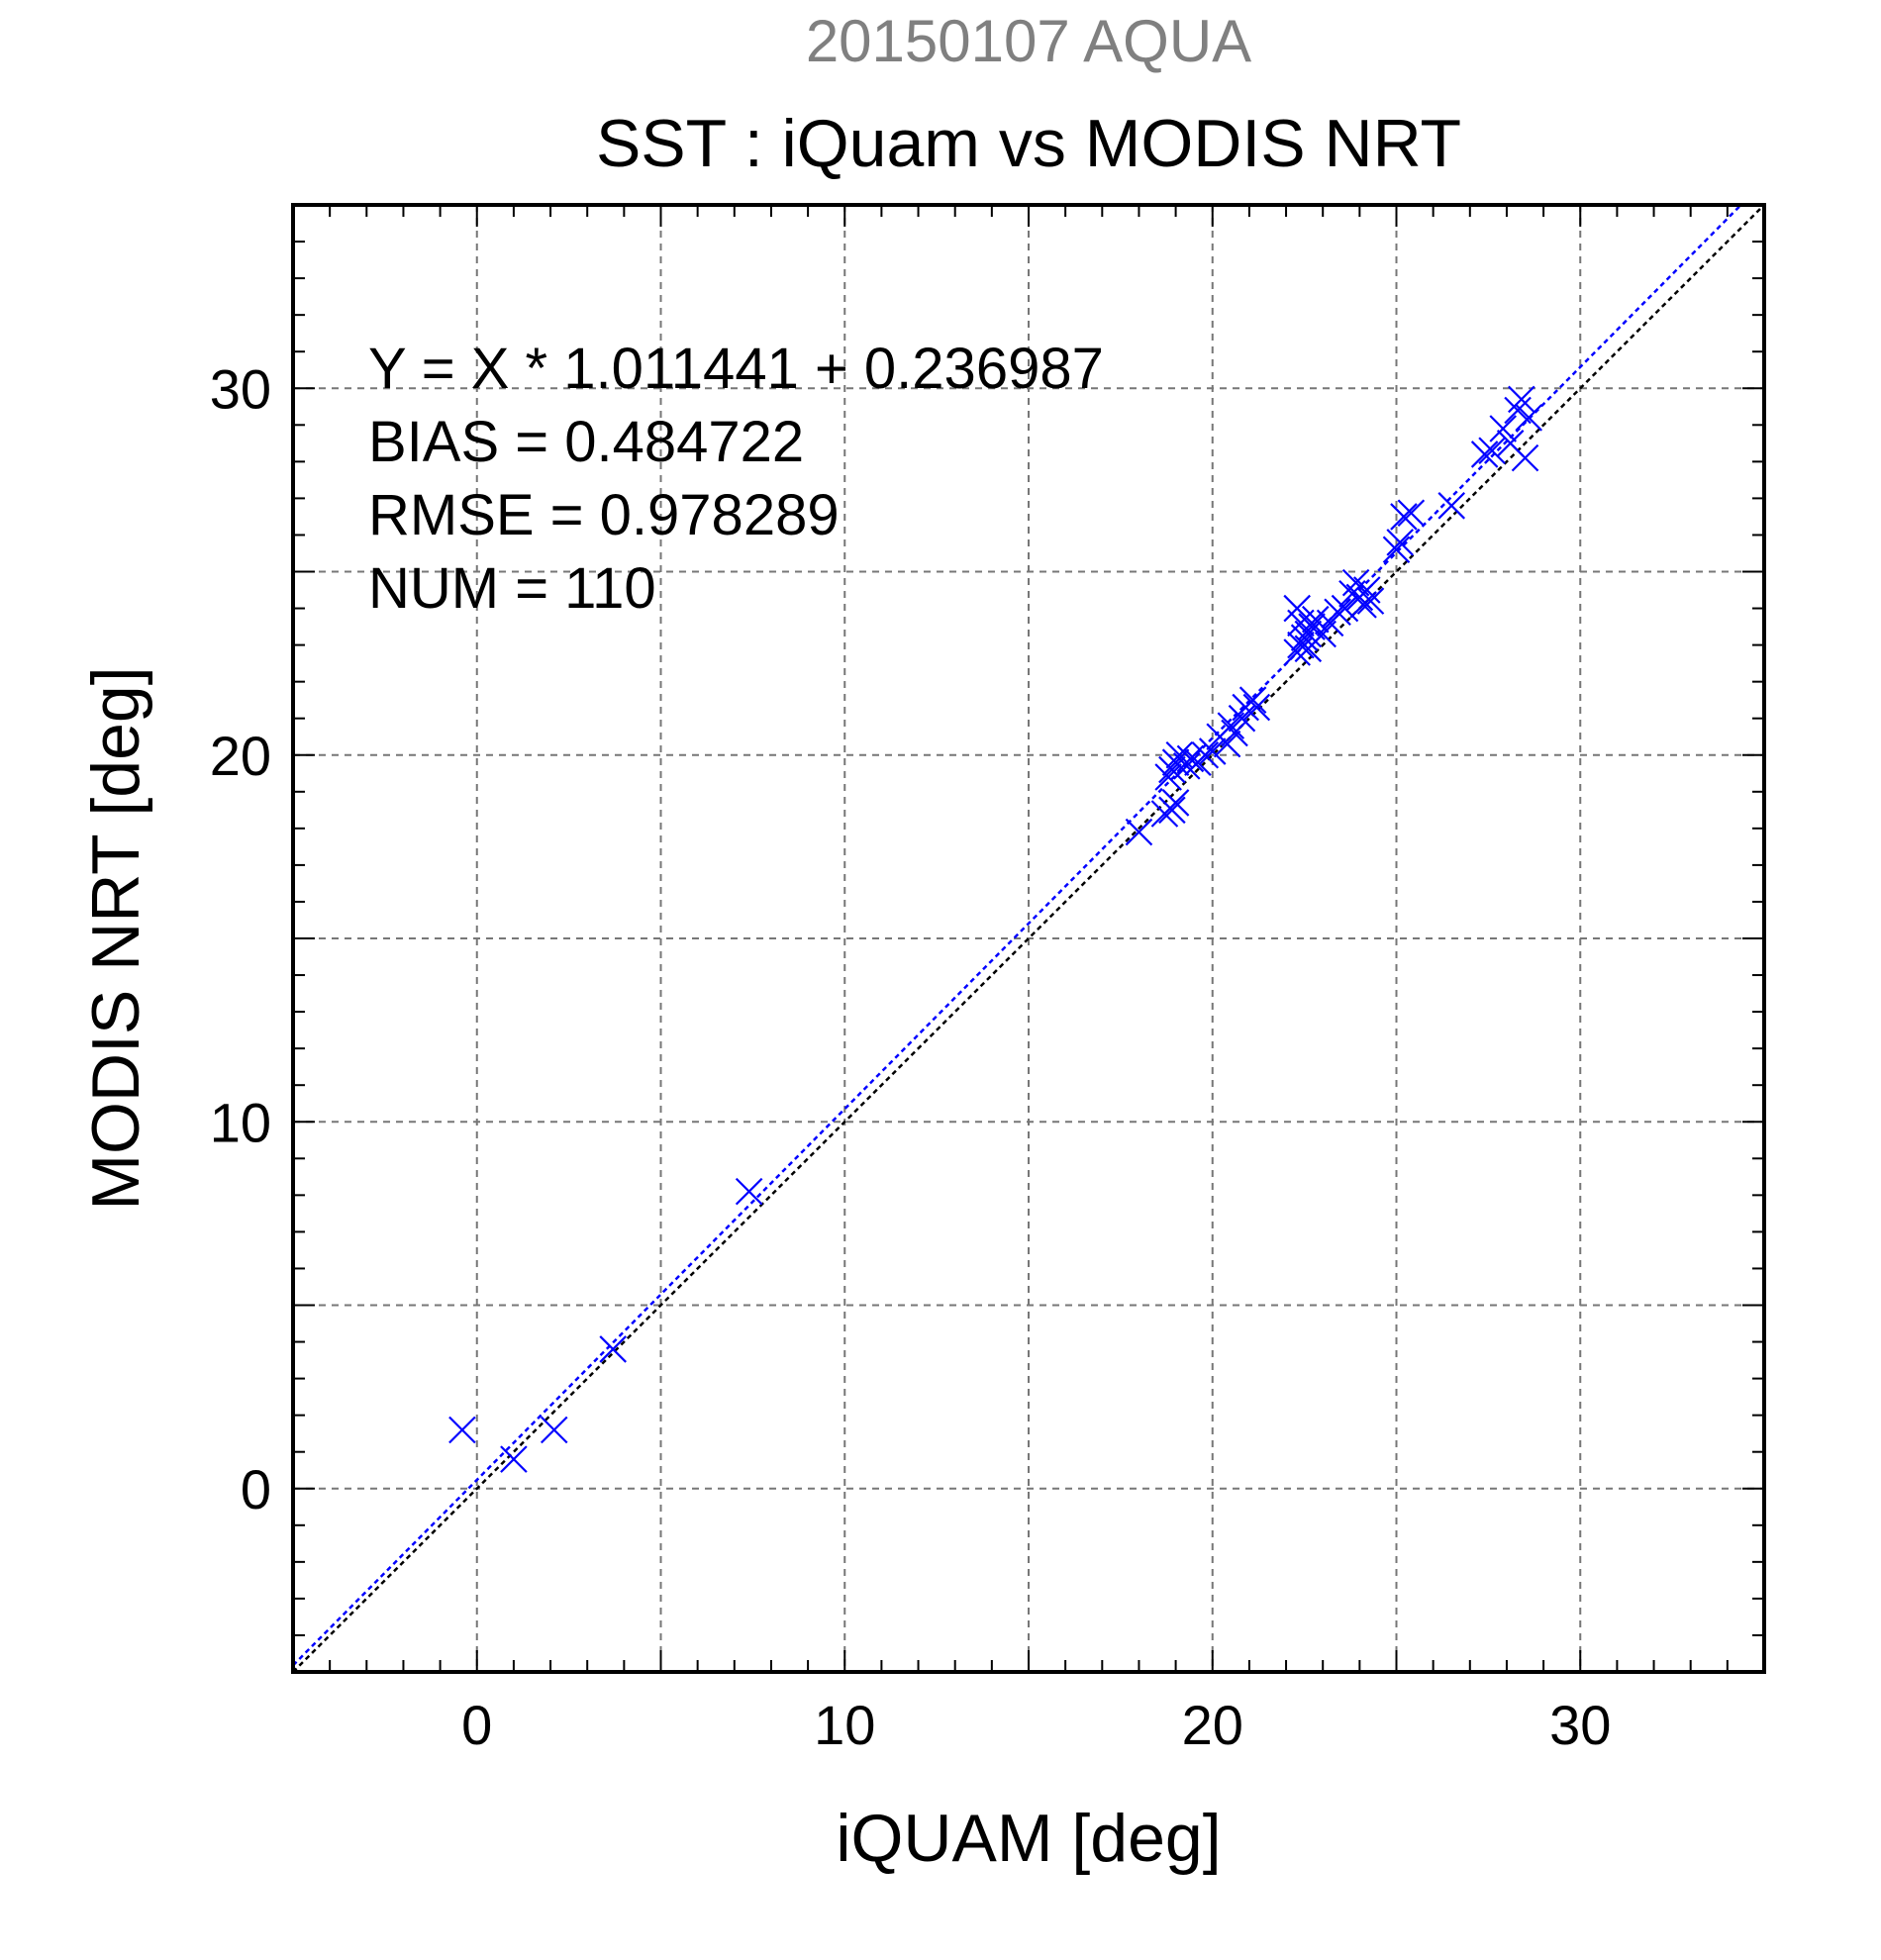 The height and width of the screenshot is (1960, 1881). What do you see at coordinates (115, 938) in the screenshot?
I see `y-axis-label: MODIS NRT [deg]` at bounding box center [115, 938].